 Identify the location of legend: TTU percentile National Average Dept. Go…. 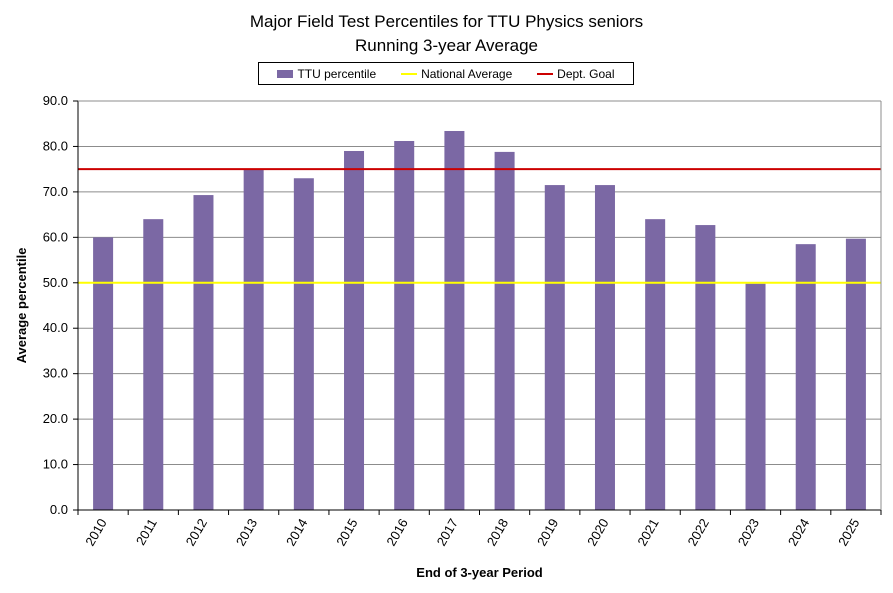
(446, 73).